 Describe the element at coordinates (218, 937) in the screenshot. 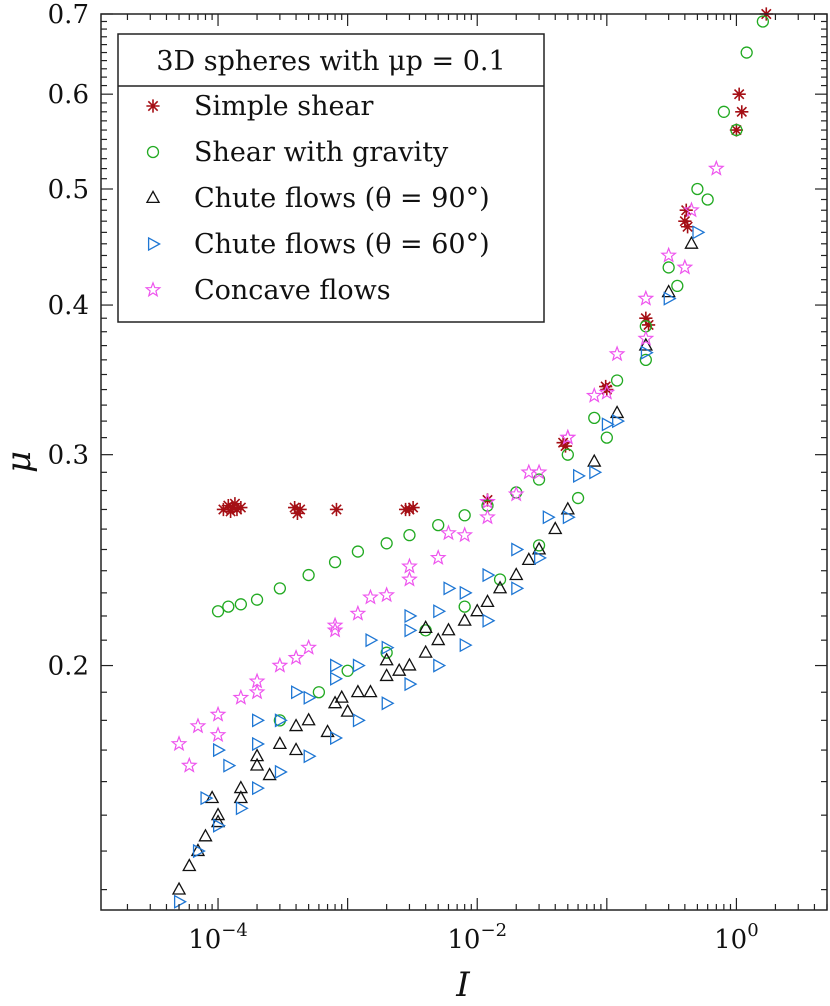

I see `x-tick-label: 10⁻⁴` at that location.